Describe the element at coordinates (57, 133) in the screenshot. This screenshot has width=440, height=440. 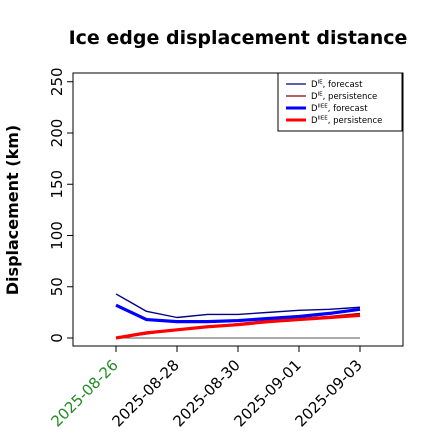
I see `y-tick-label: 200` at that location.